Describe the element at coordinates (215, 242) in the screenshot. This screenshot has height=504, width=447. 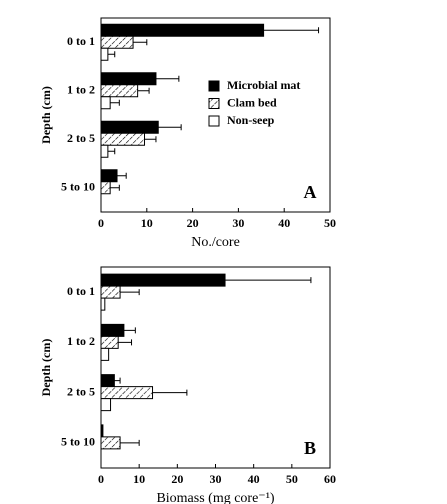
I see `x-axis-label: No./core` at that location.